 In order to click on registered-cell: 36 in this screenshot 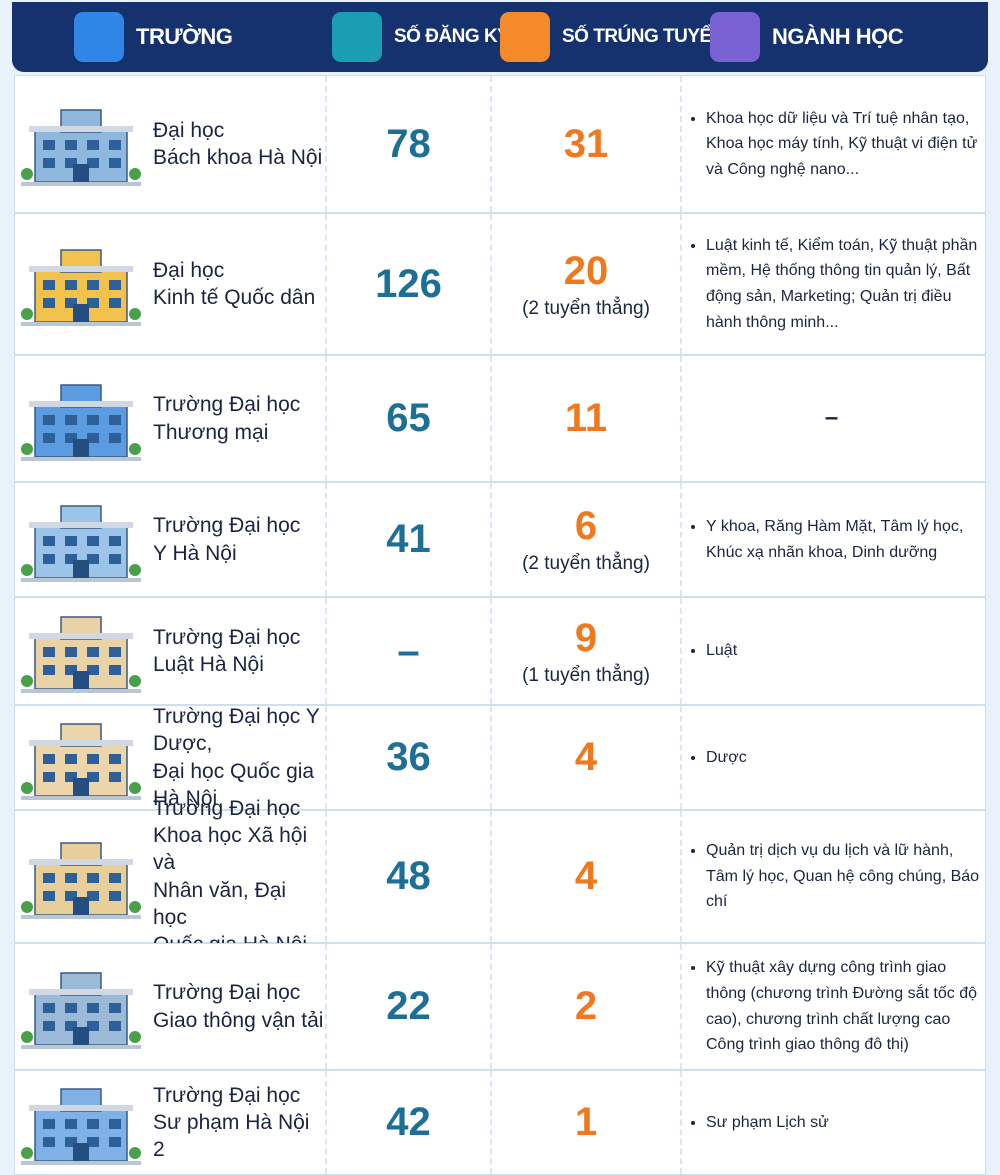, I will do `click(407, 757)`.